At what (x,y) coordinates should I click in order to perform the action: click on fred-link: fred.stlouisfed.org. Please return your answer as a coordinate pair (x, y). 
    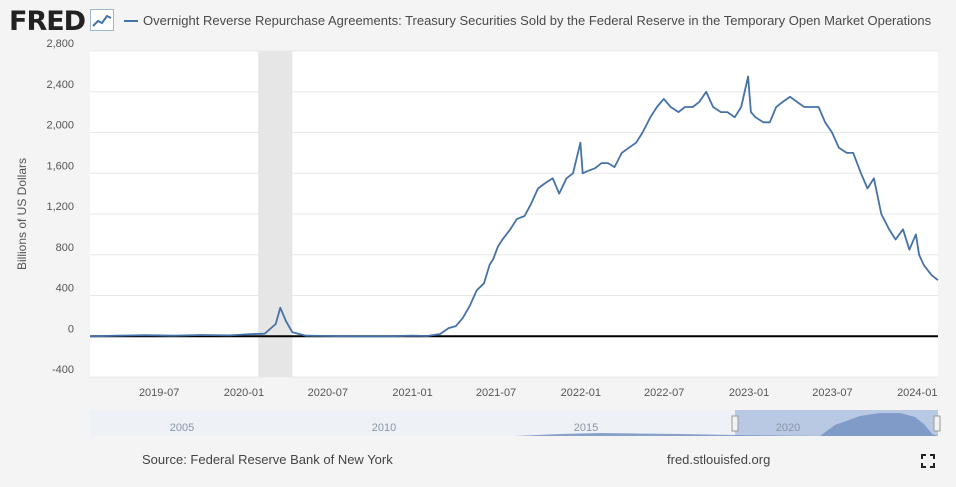
    Looking at the image, I should click on (719, 459).